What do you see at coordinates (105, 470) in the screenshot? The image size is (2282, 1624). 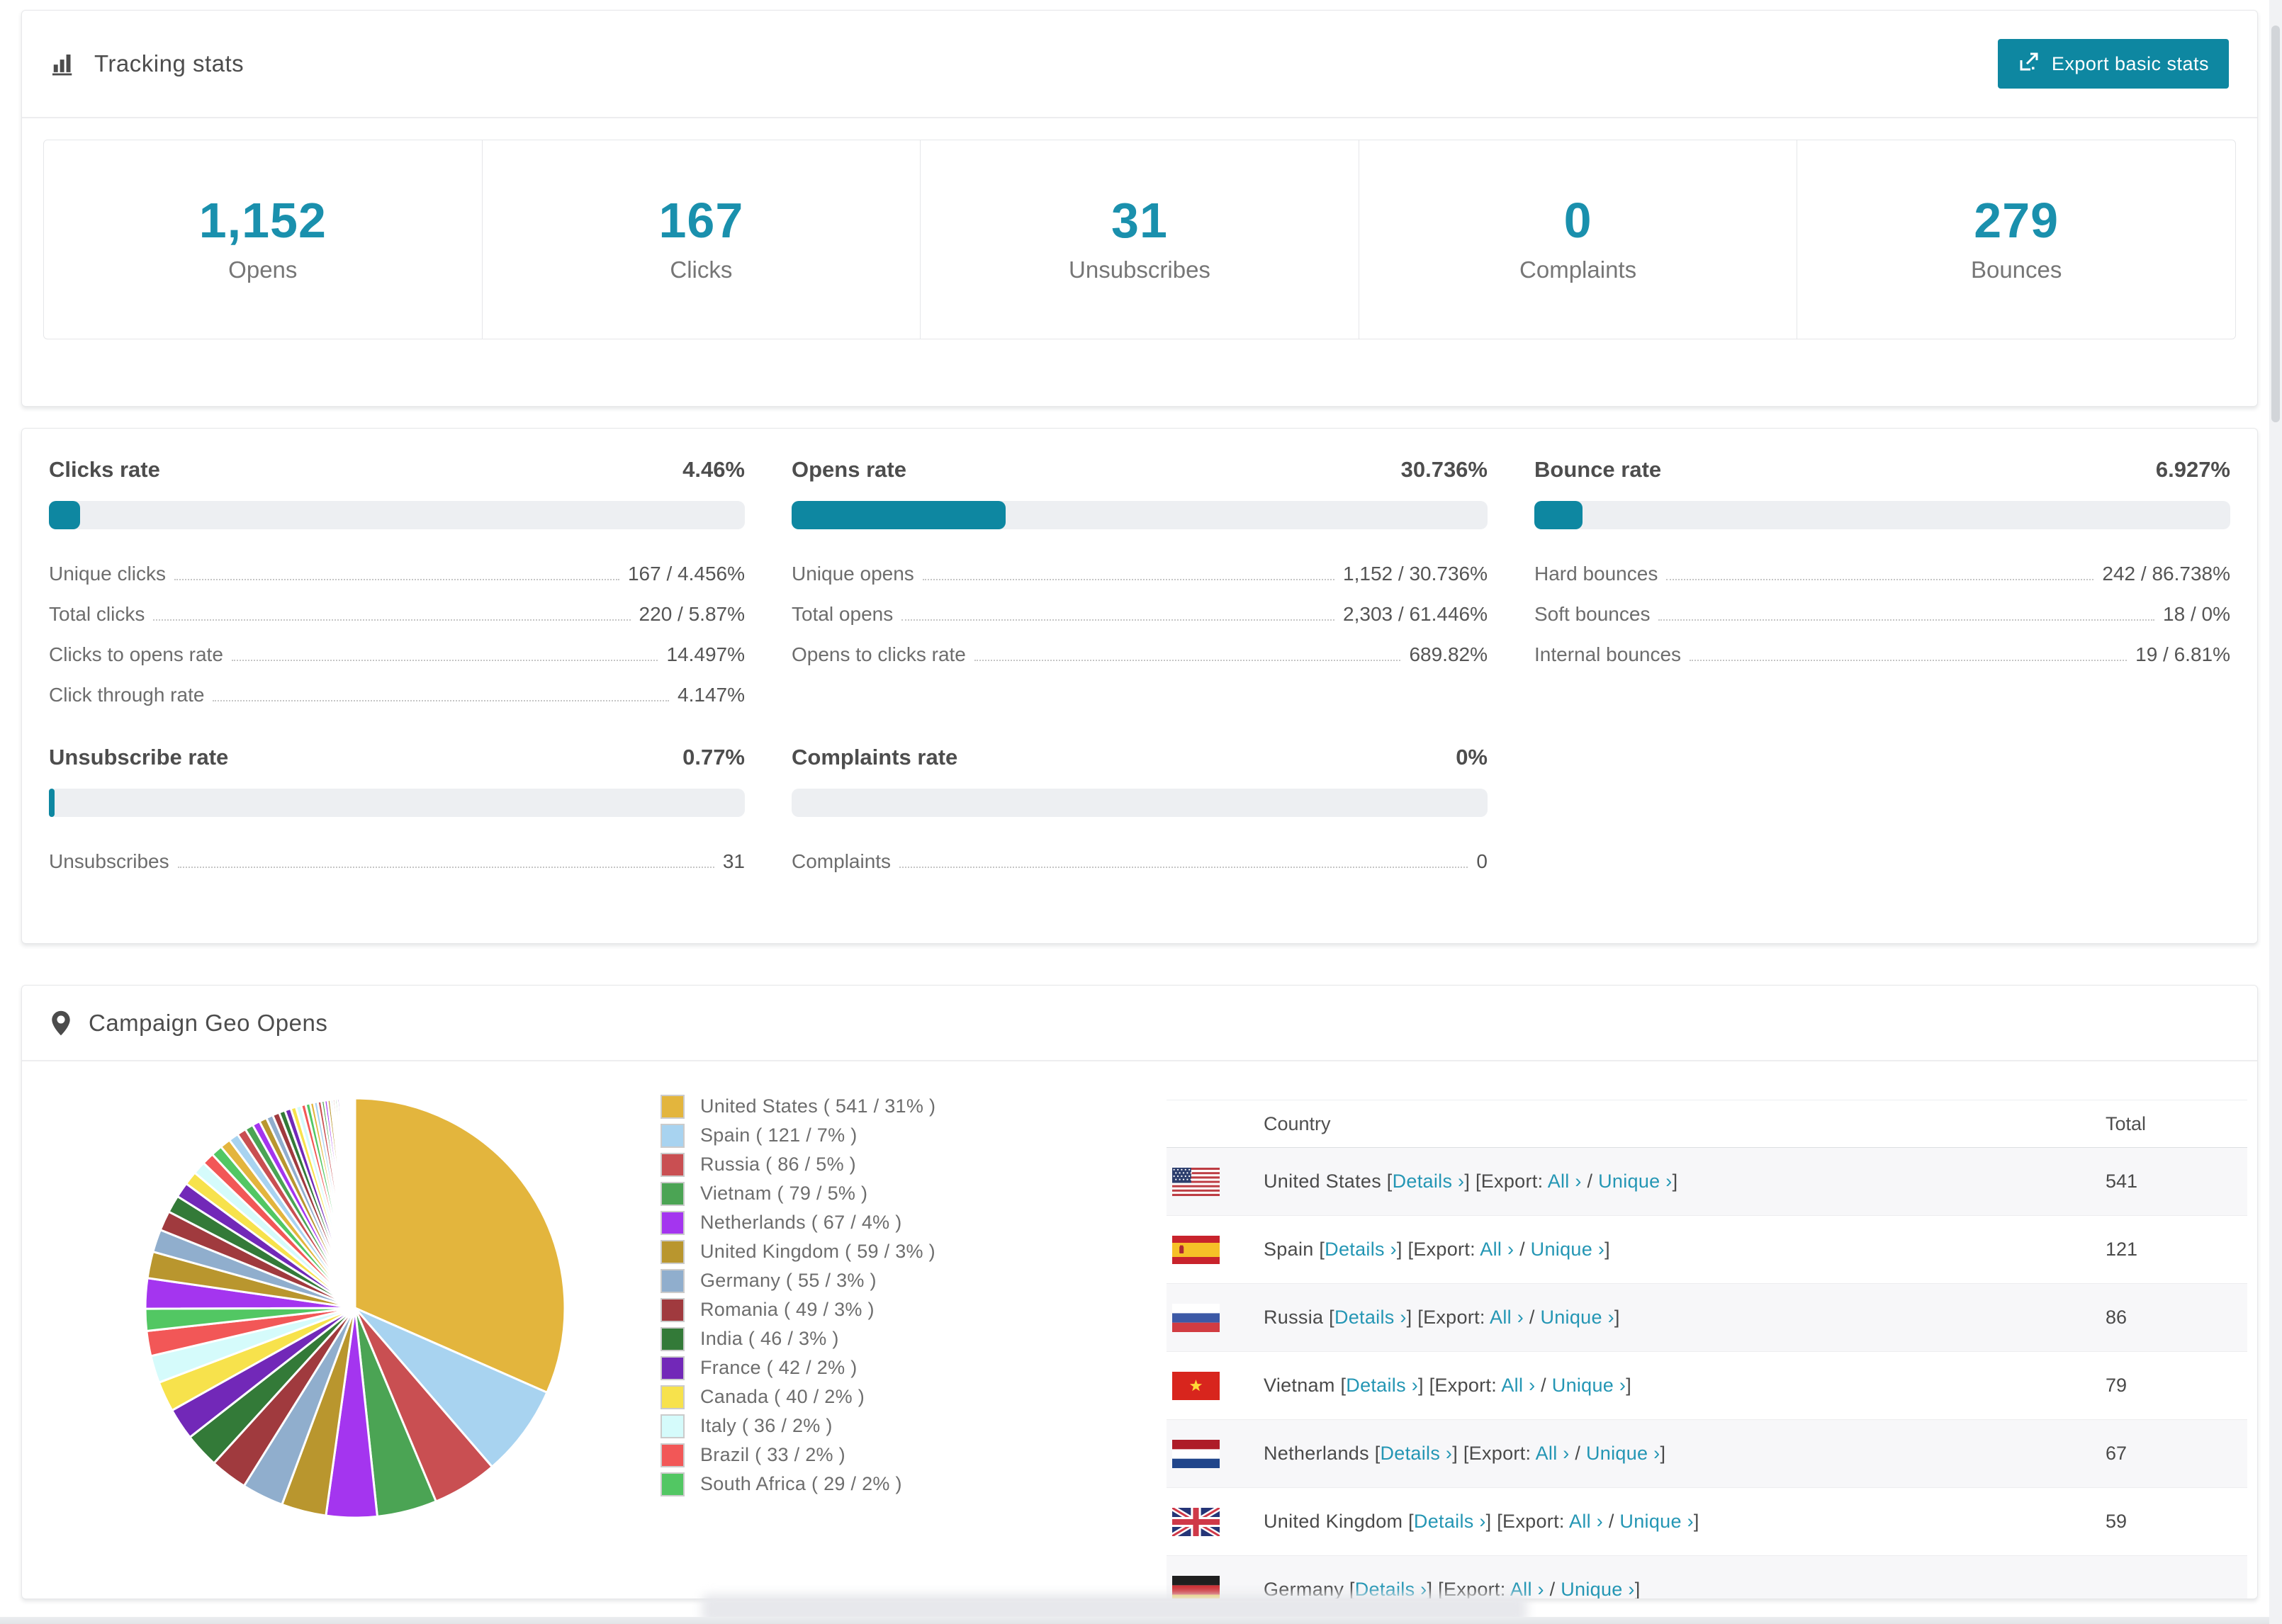 I see `rate-title: Clicks rate` at bounding box center [105, 470].